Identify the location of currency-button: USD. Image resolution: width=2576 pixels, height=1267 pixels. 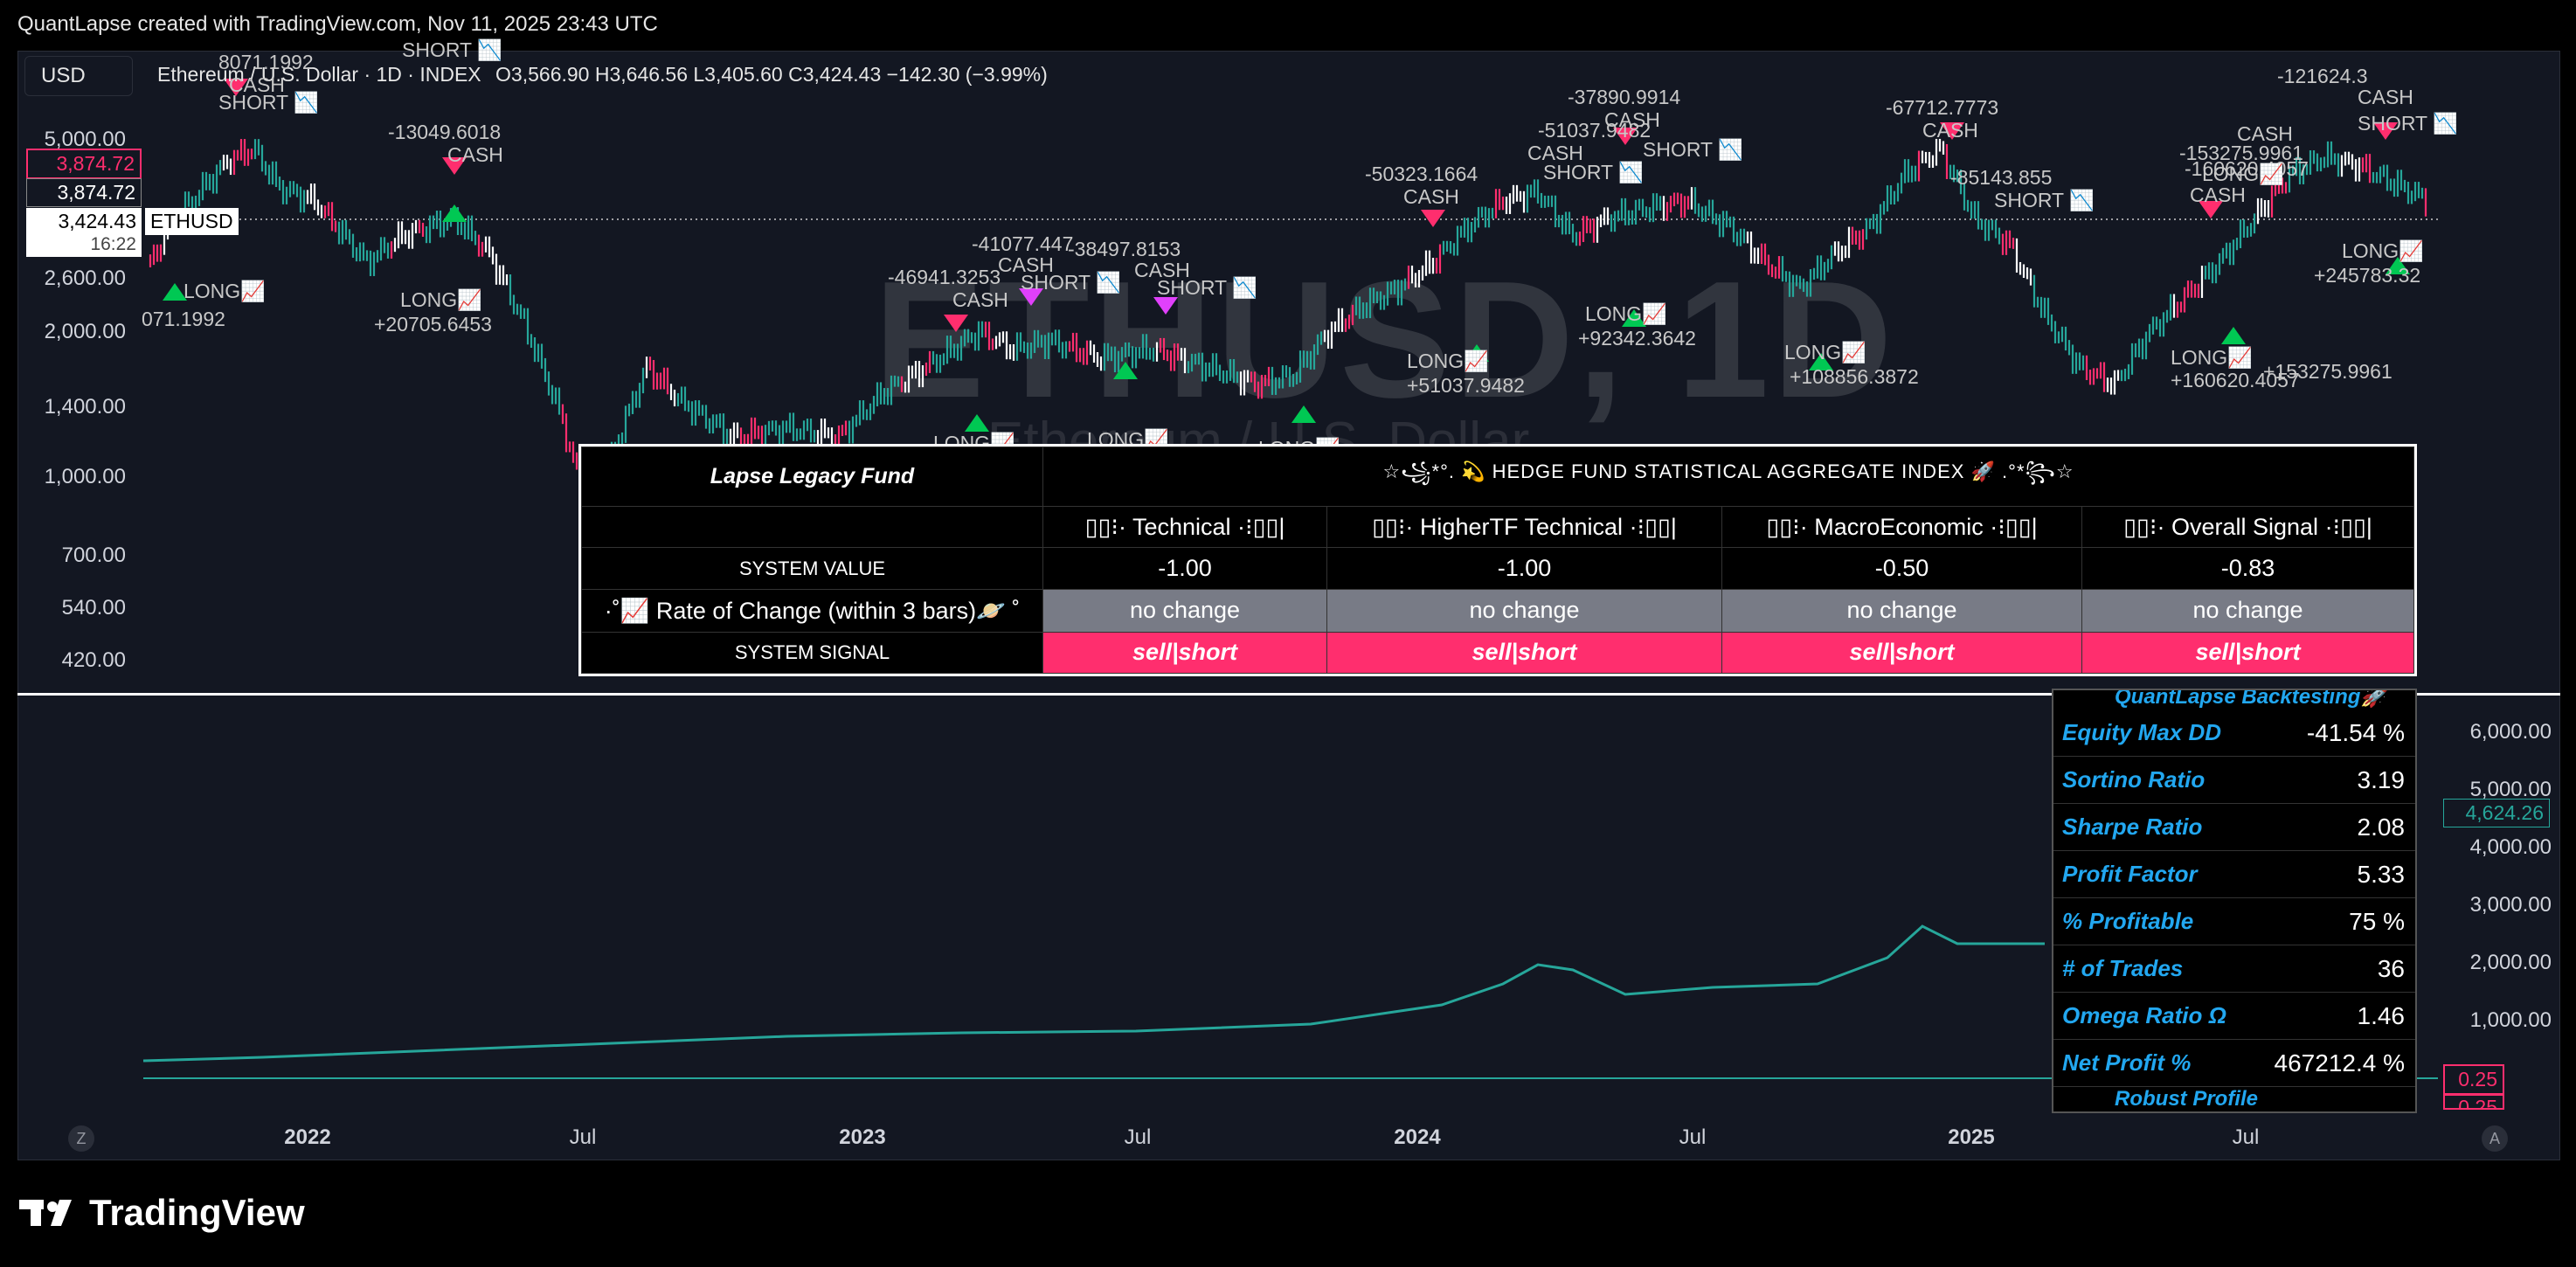
(78, 76).